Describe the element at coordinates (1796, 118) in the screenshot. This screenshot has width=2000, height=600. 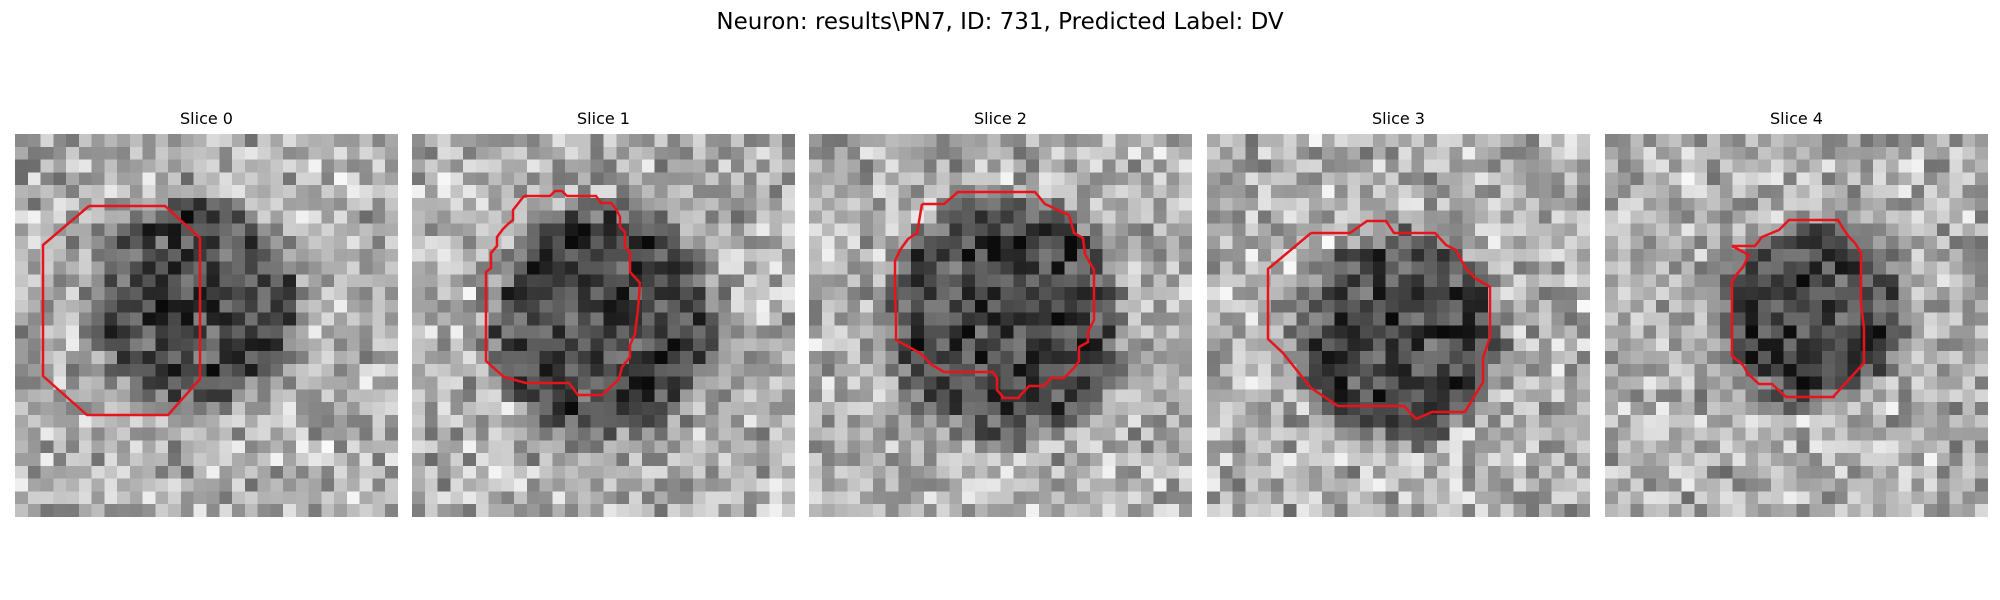
I see `slice-title-4: Slice 4` at that location.